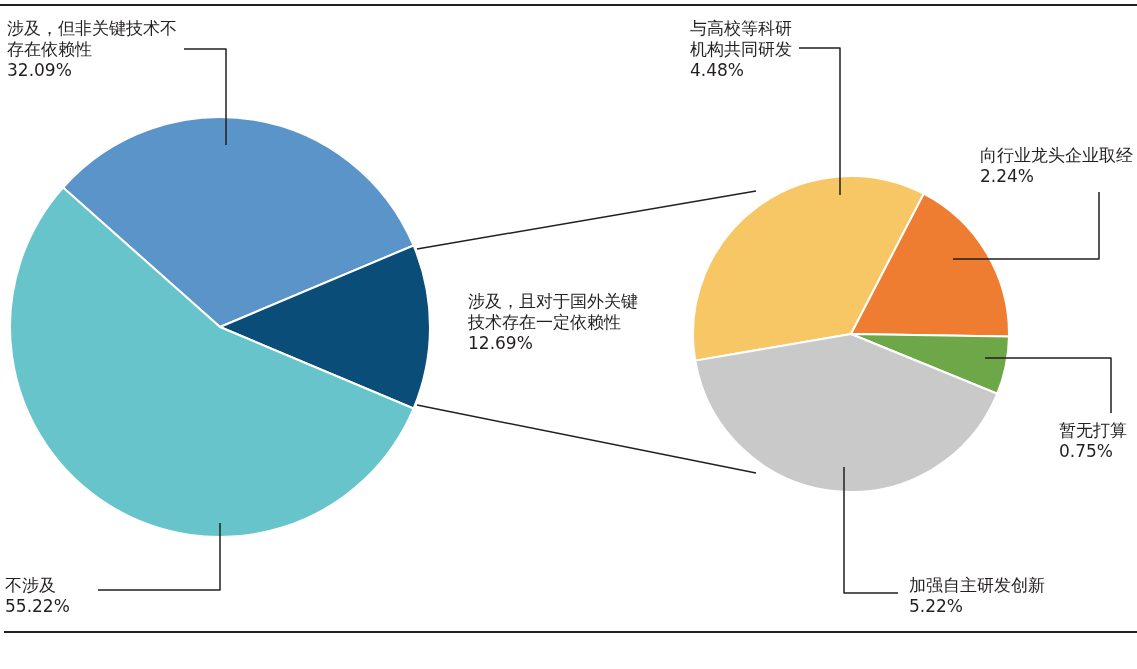 This screenshot has width=1137, height=669. What do you see at coordinates (30, 585) in the screenshot?
I see `slice-label: 不涉及` at bounding box center [30, 585].